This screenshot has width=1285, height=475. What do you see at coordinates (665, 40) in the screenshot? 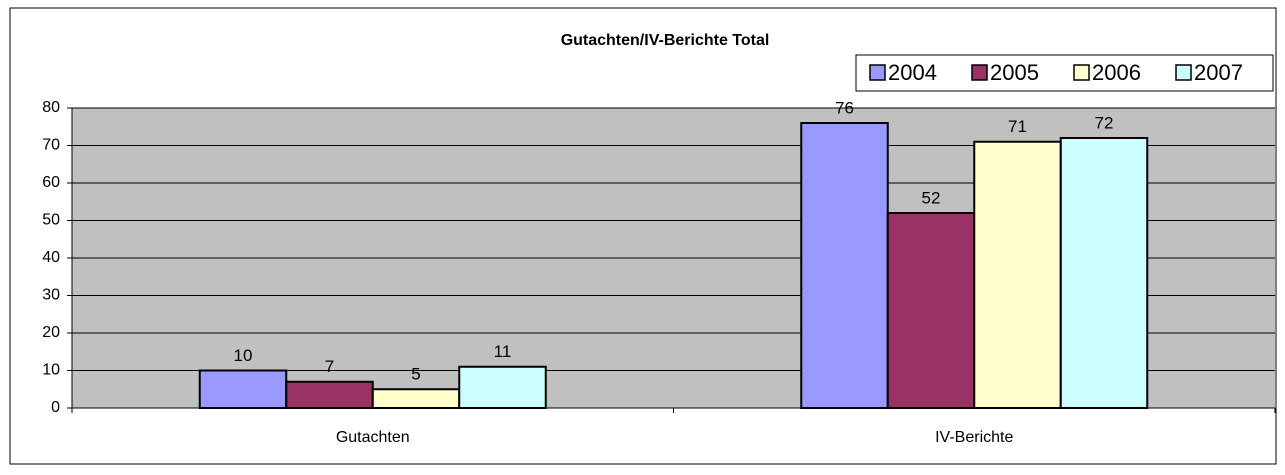
I see `chart-title: Gutachten/IV-Berichte Total` at bounding box center [665, 40].